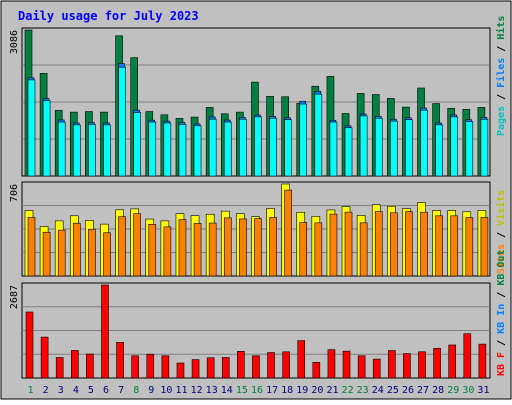 This screenshot has width=512, height=405. I want to click on visits-ymax-label: 706, so click(14, 193).